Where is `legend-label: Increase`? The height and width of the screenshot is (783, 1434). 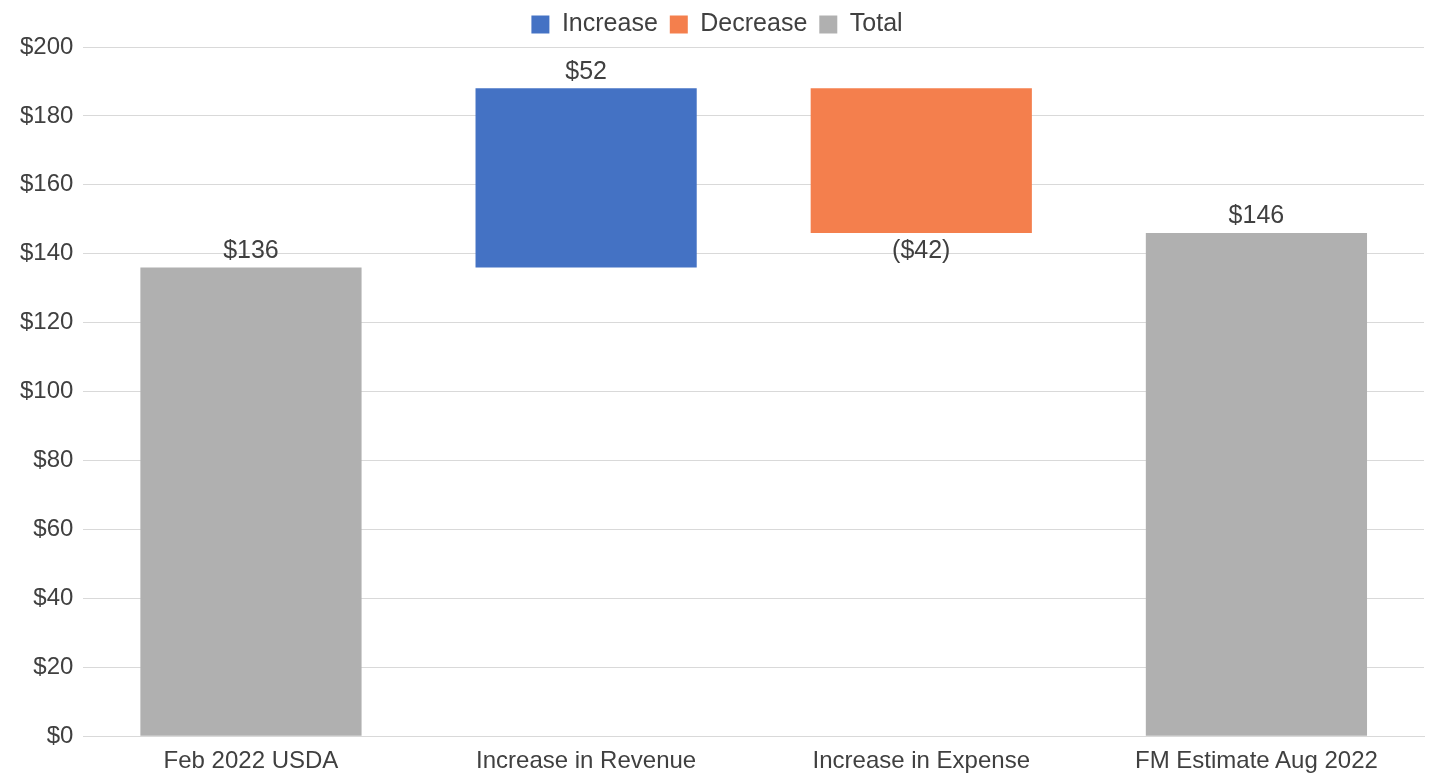
legend-label: Increase is located at coordinates (609, 22).